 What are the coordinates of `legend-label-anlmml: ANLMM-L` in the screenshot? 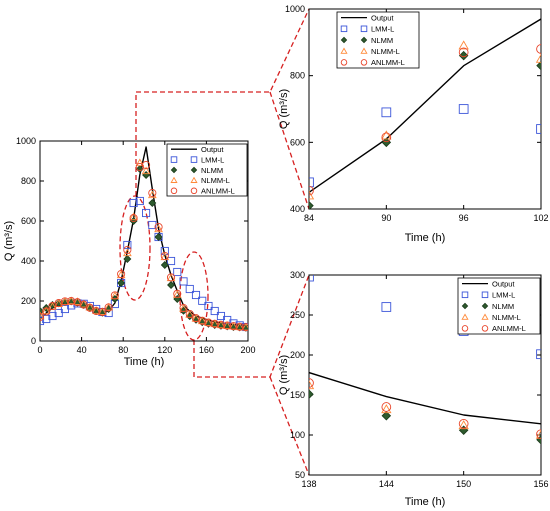 It's located at (509, 328).